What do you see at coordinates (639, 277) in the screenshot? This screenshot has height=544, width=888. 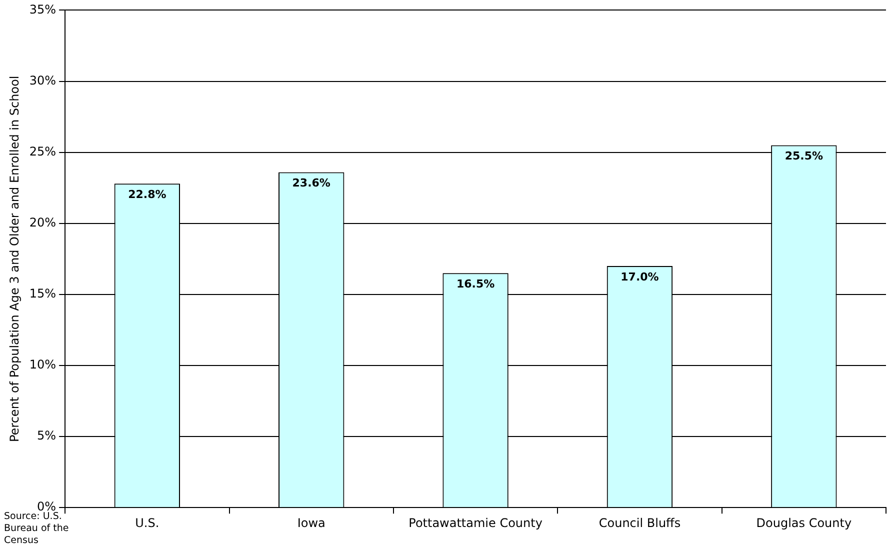 I see `data-label: 17.0%` at bounding box center [639, 277].